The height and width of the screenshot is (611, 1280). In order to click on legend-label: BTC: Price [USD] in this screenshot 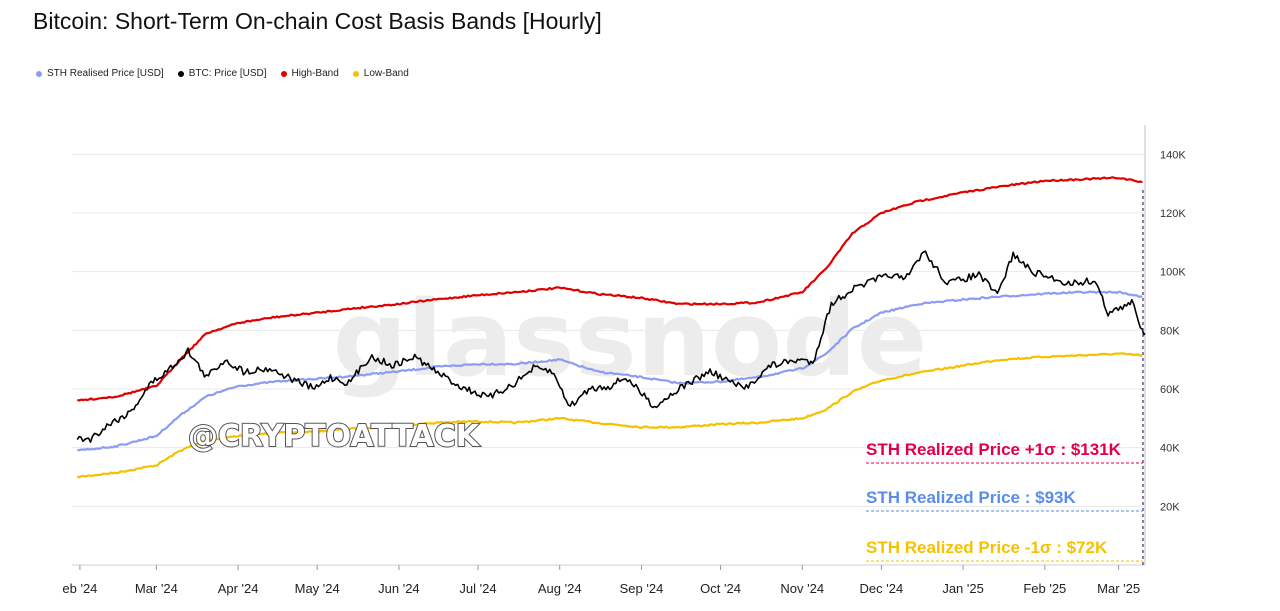, I will do `click(227, 73)`.